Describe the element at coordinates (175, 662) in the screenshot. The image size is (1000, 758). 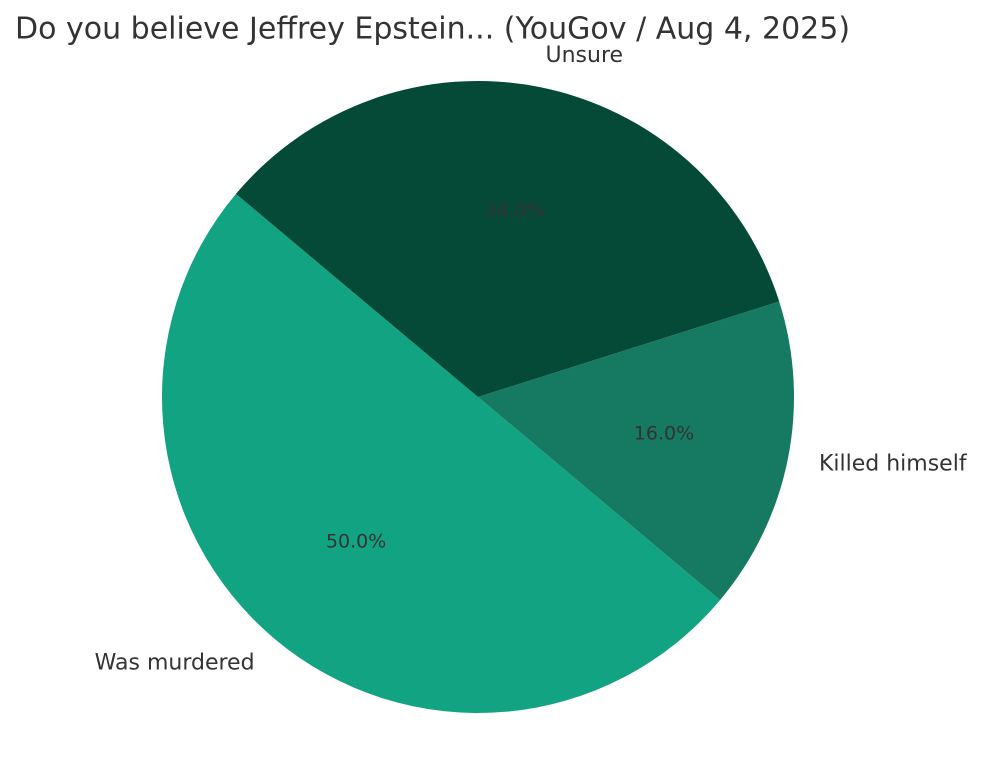
I see `category-label: Was murdered` at that location.